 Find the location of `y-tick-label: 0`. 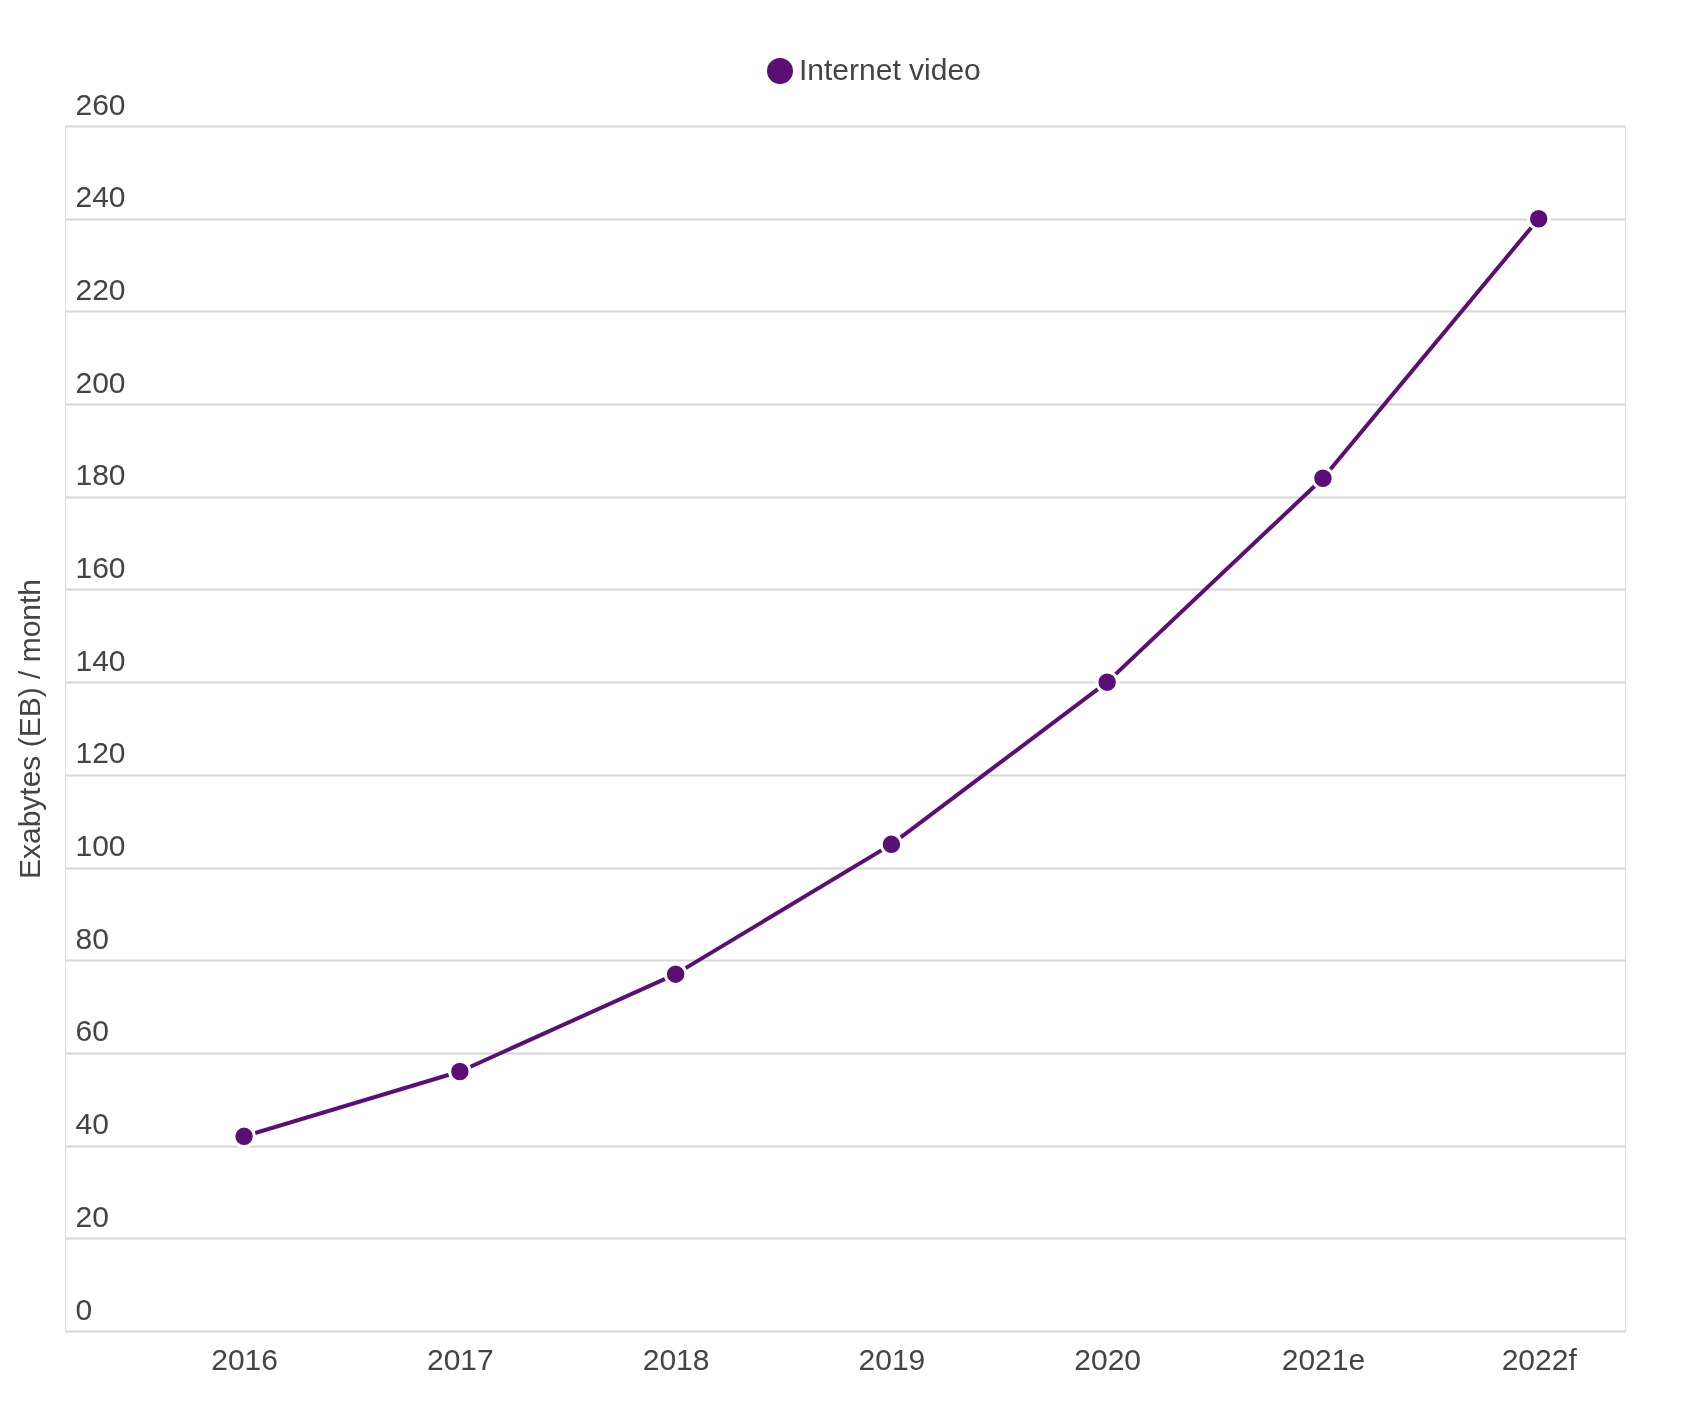

y-tick-label: 0 is located at coordinates (84, 1309).